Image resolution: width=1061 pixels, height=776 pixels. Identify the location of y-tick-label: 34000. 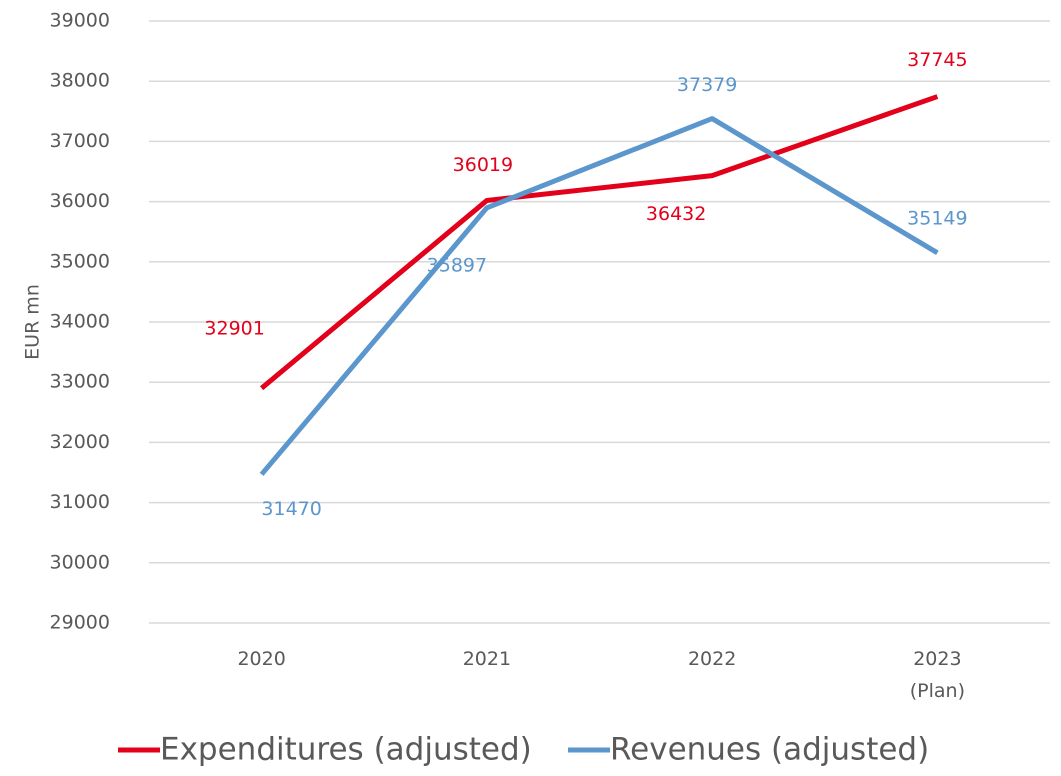
(80, 322).